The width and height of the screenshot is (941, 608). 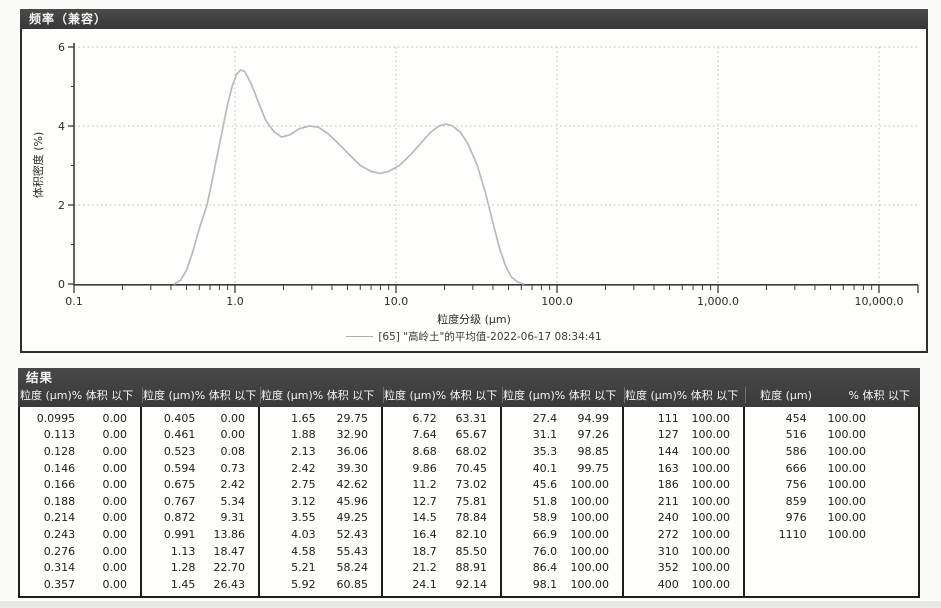 What do you see at coordinates (200, 534) in the screenshot?
I see `table-row: 0.991 13.86` at bounding box center [200, 534].